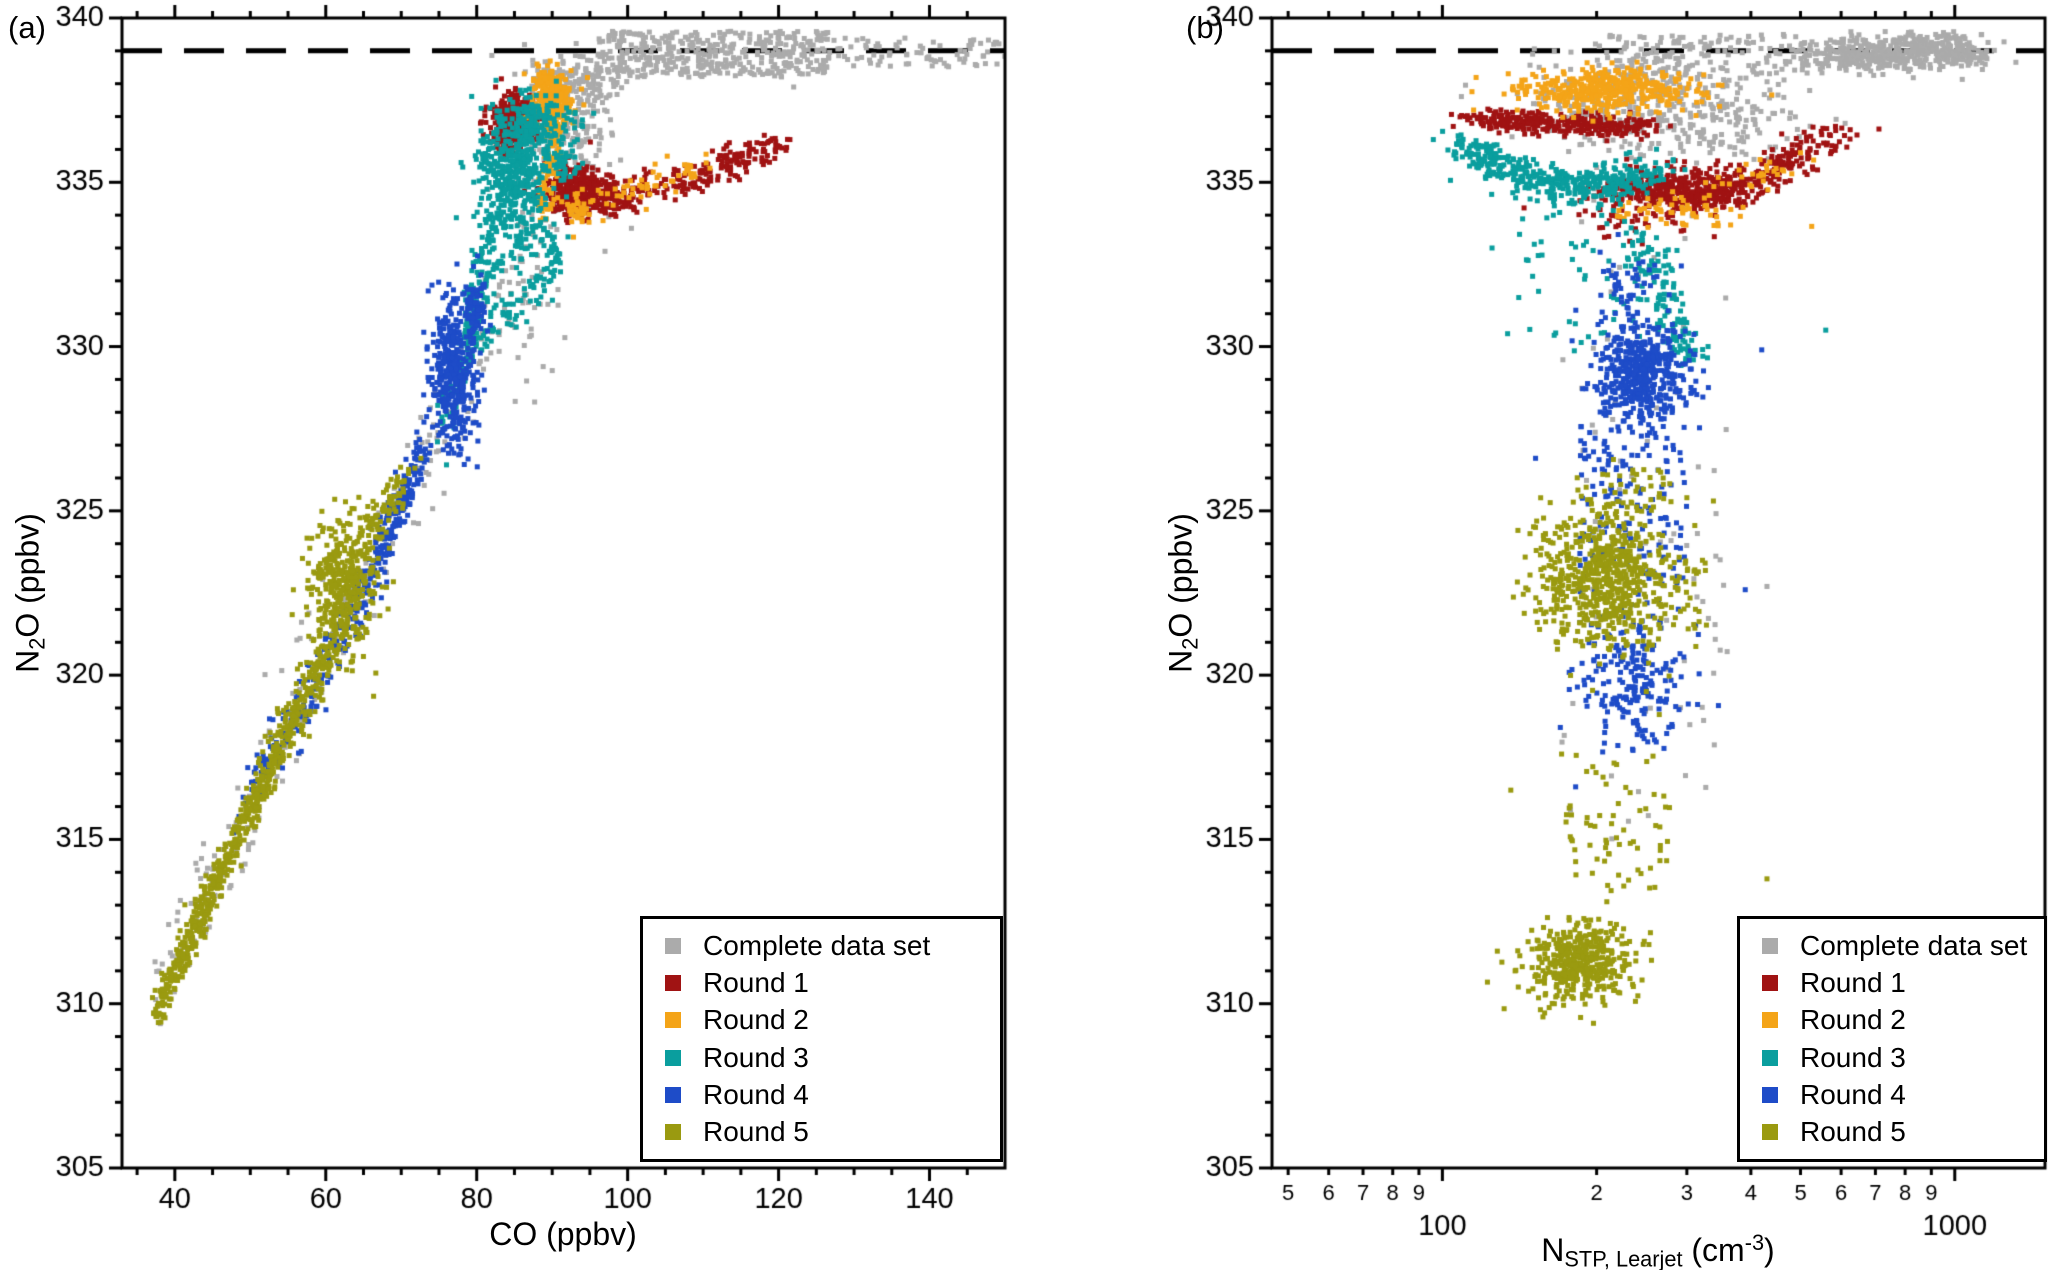 The height and width of the screenshot is (1270, 2067). Describe the element at coordinates (1769, 1249) in the screenshot. I see `axis-title-segment: )` at that location.